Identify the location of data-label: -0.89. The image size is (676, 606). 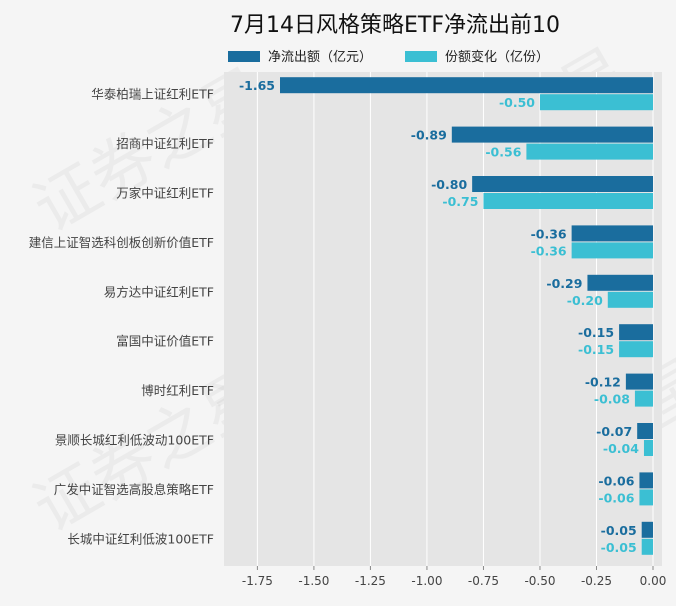
(429, 135).